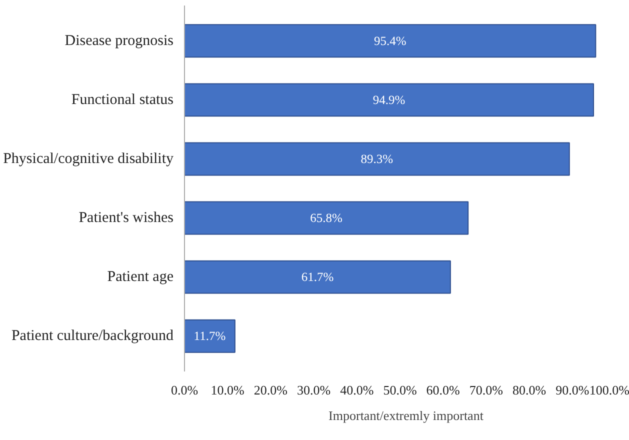 The width and height of the screenshot is (629, 440). What do you see at coordinates (88, 158) in the screenshot?
I see `y-tick-label: Physical/cognitive disability` at bounding box center [88, 158].